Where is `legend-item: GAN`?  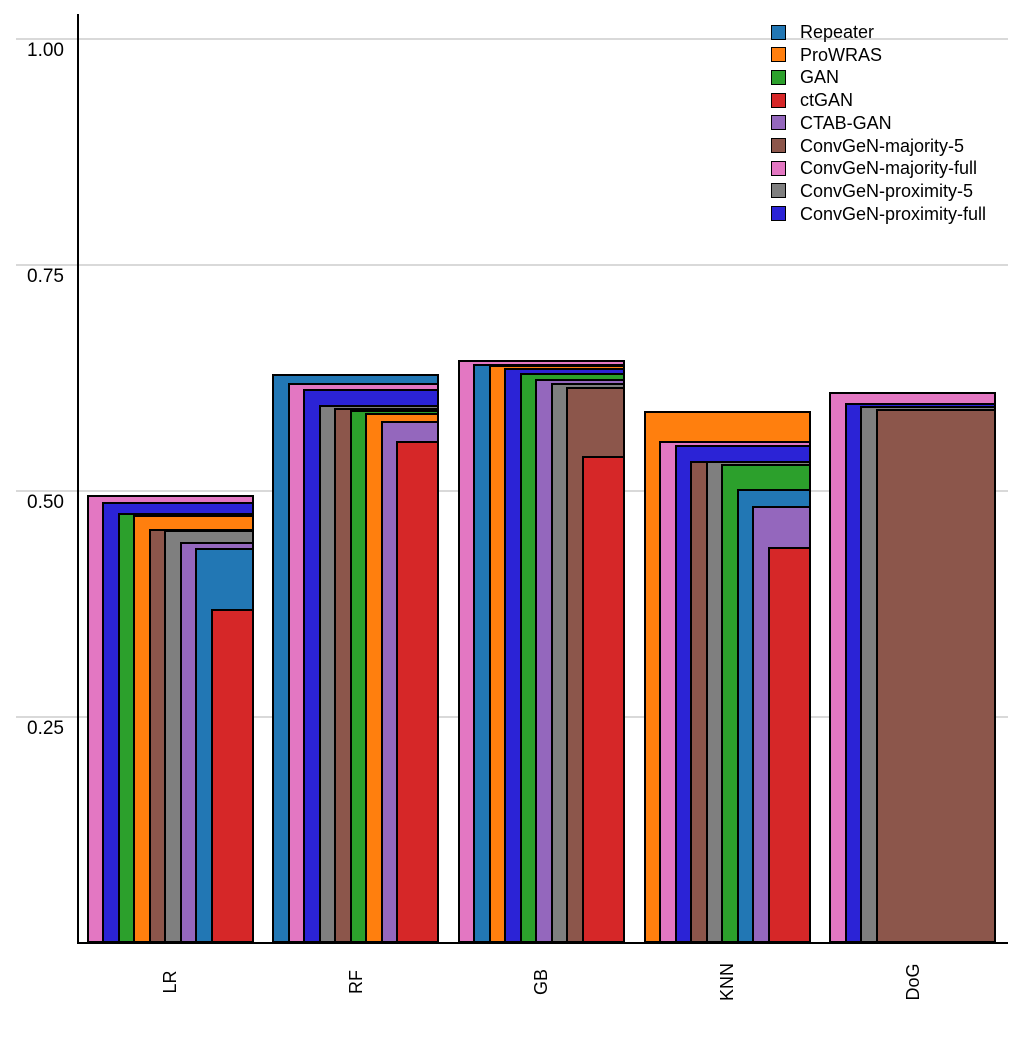 legend-item: GAN is located at coordinates (805, 77).